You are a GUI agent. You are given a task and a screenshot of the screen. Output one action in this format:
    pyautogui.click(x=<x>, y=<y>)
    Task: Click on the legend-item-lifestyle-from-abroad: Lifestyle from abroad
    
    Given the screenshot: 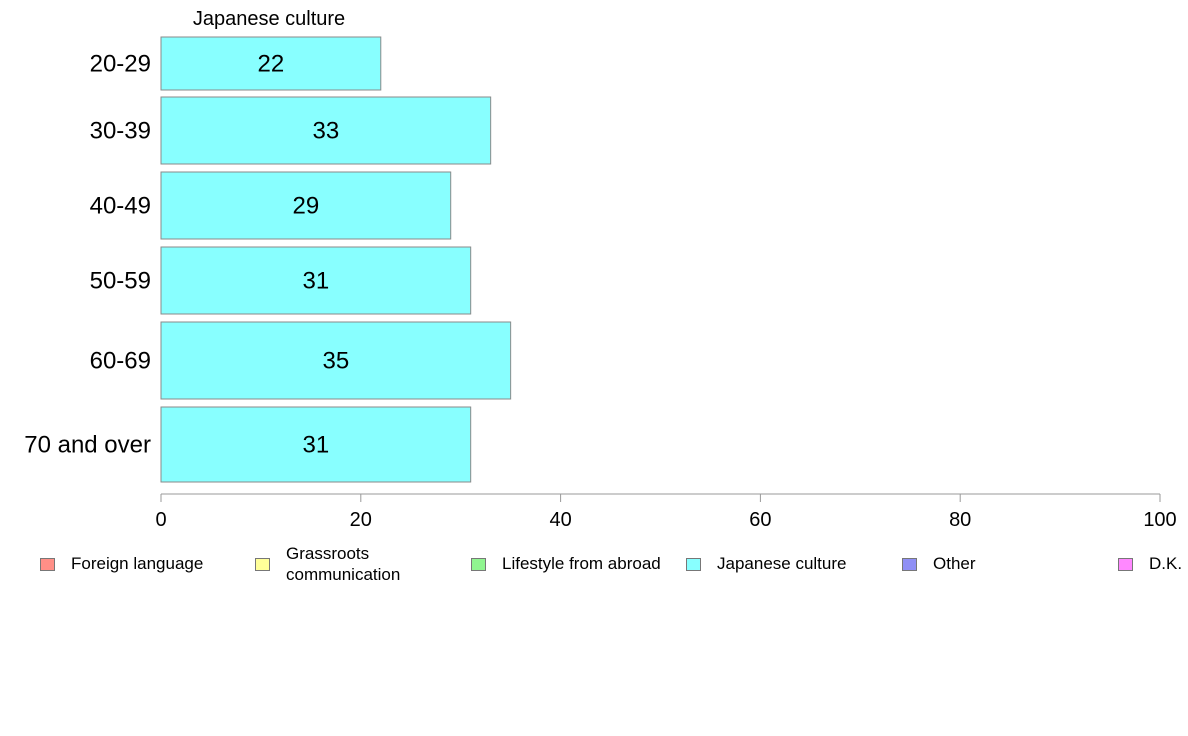 What is the action you would take?
    pyautogui.click(x=566, y=559)
    